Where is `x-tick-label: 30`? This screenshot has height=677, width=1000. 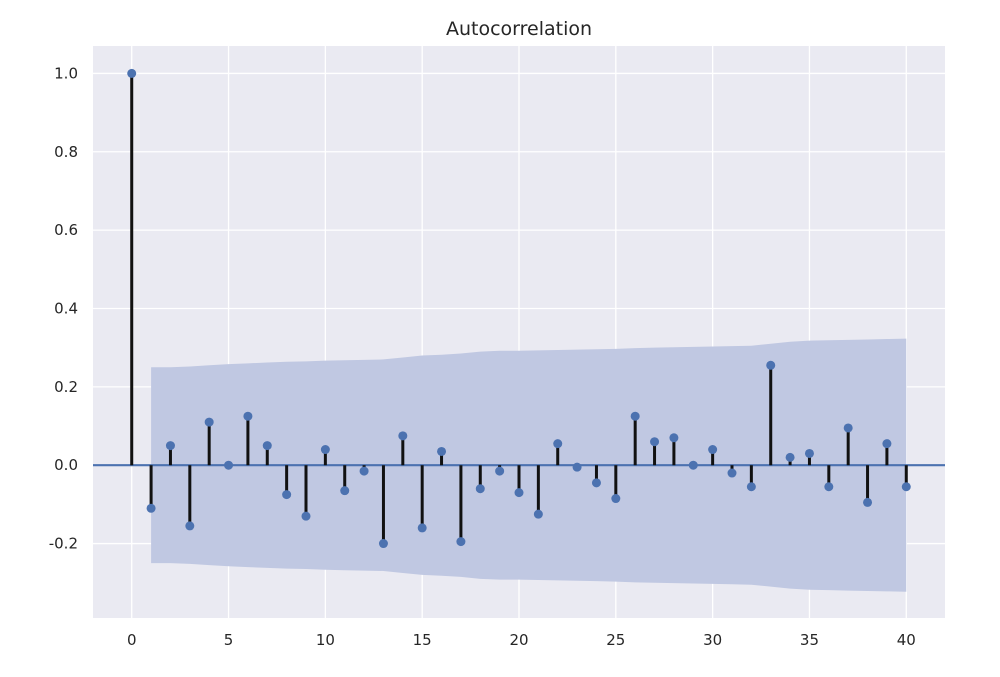 x-tick-label: 30 is located at coordinates (712, 640).